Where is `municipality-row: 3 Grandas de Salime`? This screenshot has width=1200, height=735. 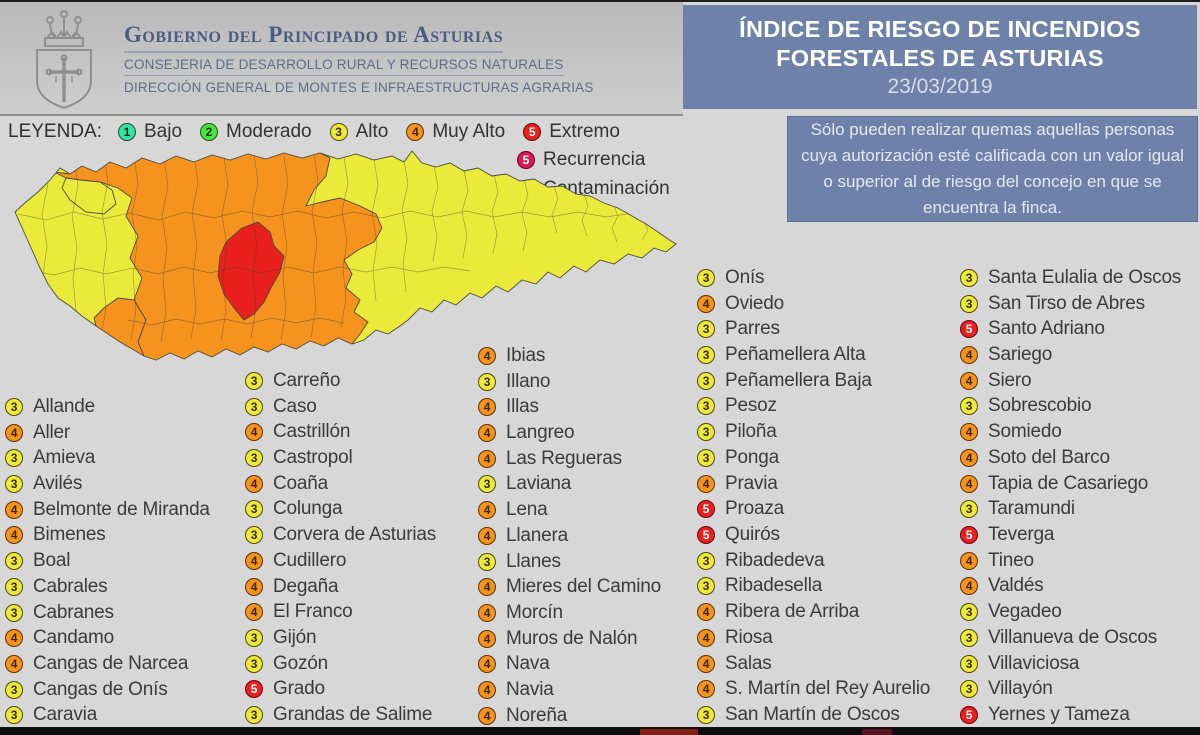
municipality-row: 3 Grandas de Salime is located at coordinates (340, 715).